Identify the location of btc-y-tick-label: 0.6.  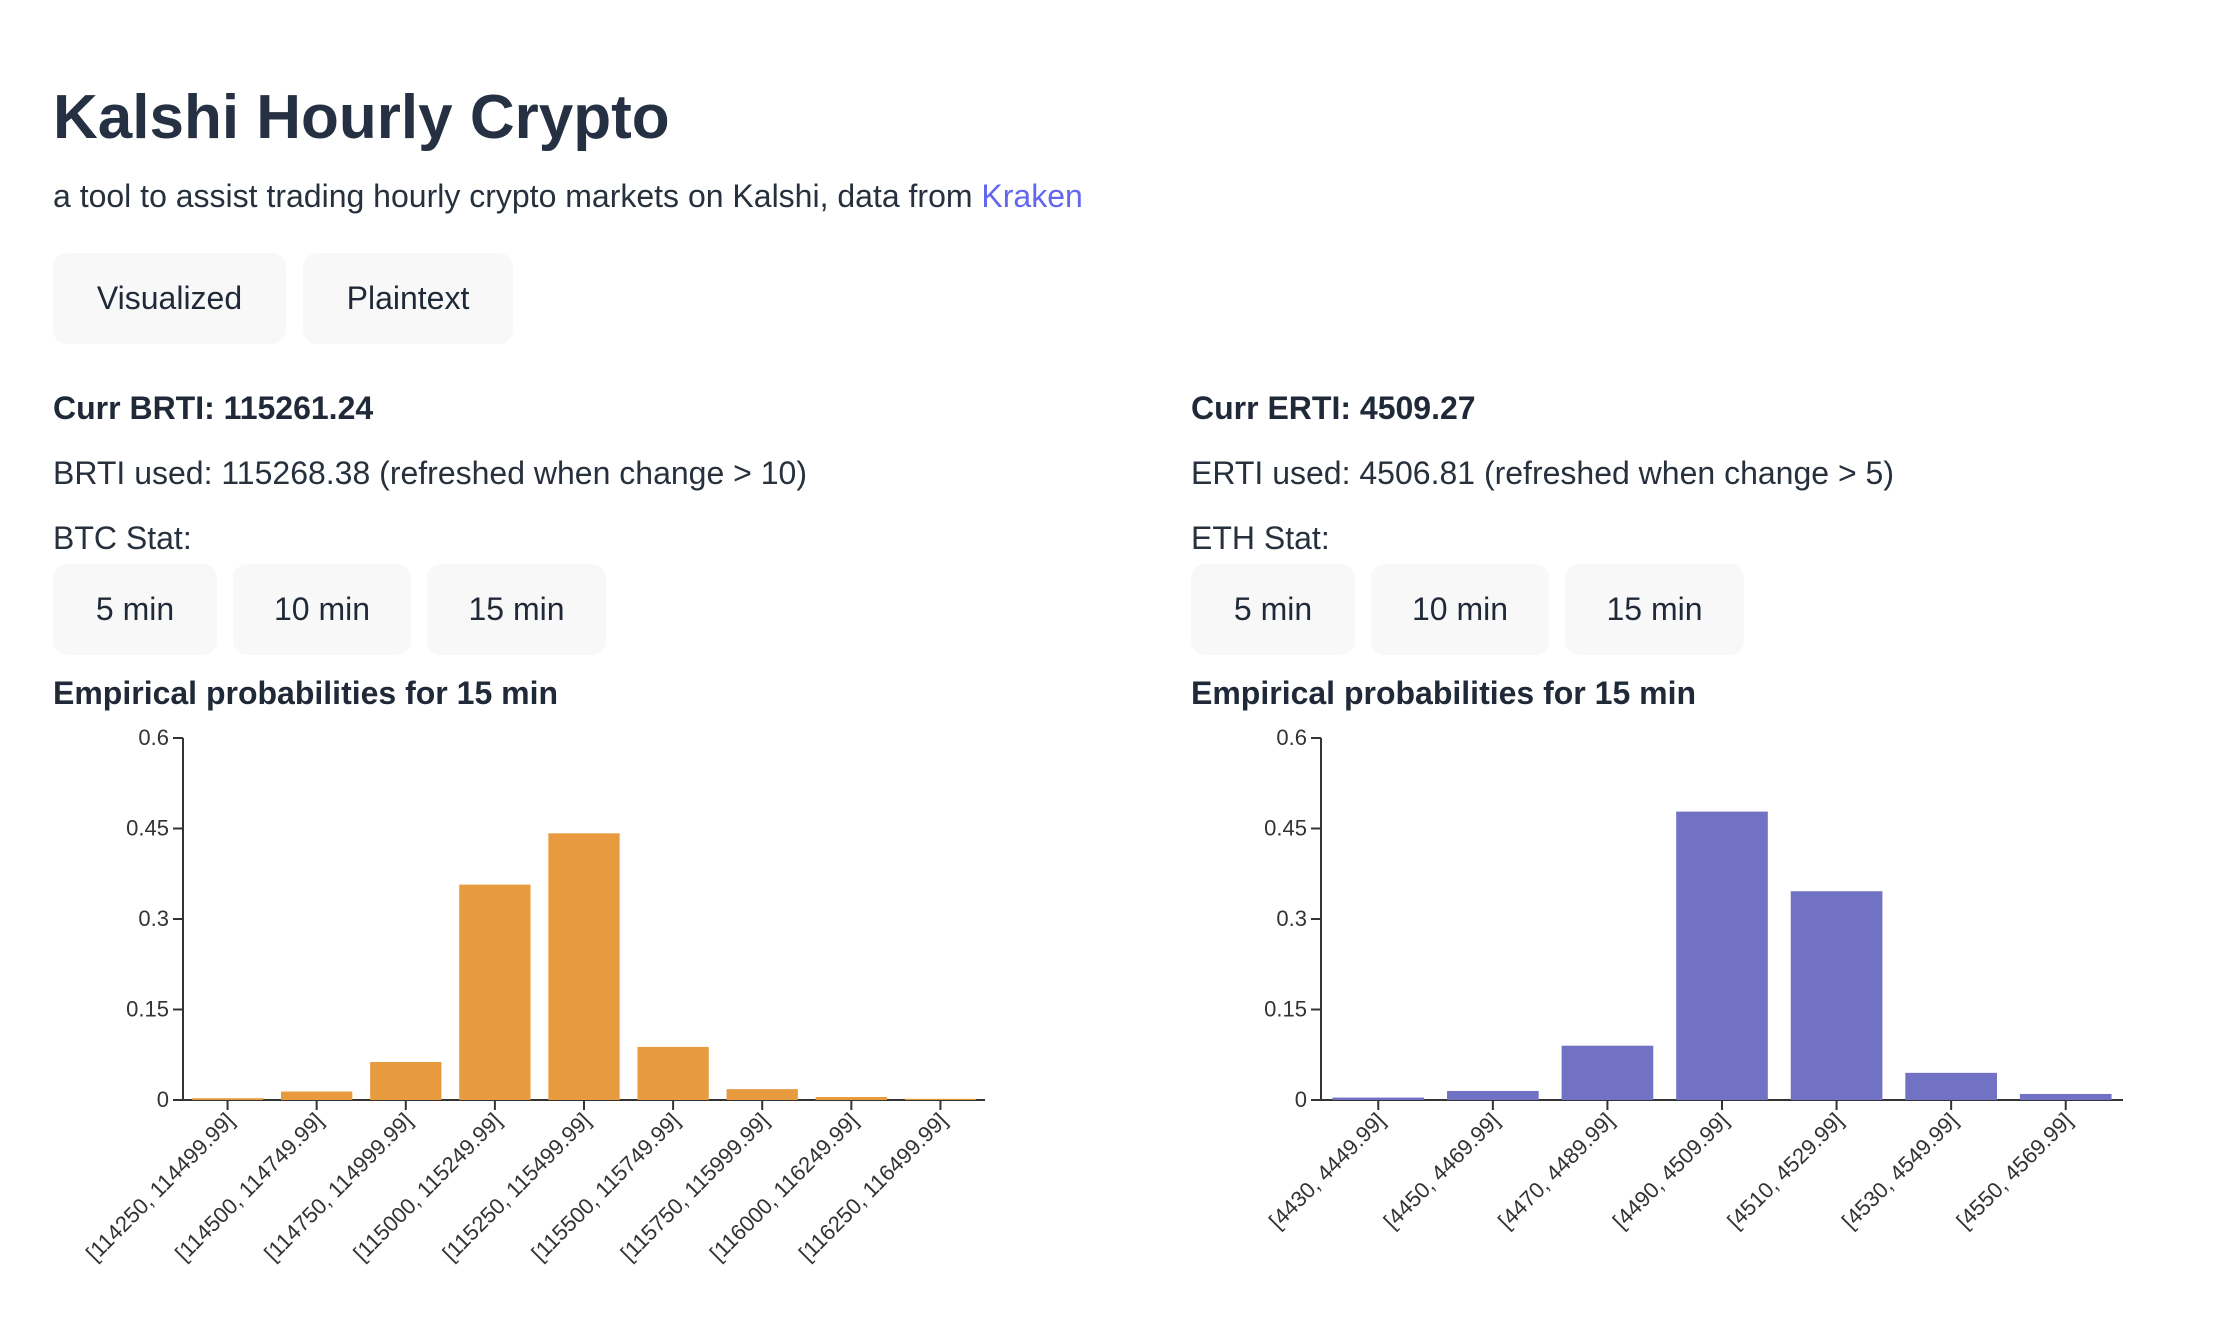
(153, 737).